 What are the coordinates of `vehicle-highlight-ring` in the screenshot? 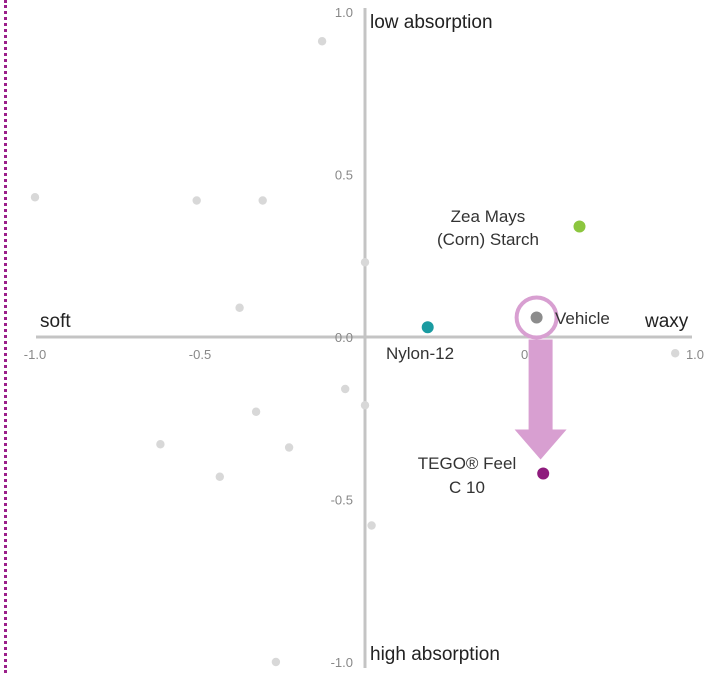 It's located at (536, 317).